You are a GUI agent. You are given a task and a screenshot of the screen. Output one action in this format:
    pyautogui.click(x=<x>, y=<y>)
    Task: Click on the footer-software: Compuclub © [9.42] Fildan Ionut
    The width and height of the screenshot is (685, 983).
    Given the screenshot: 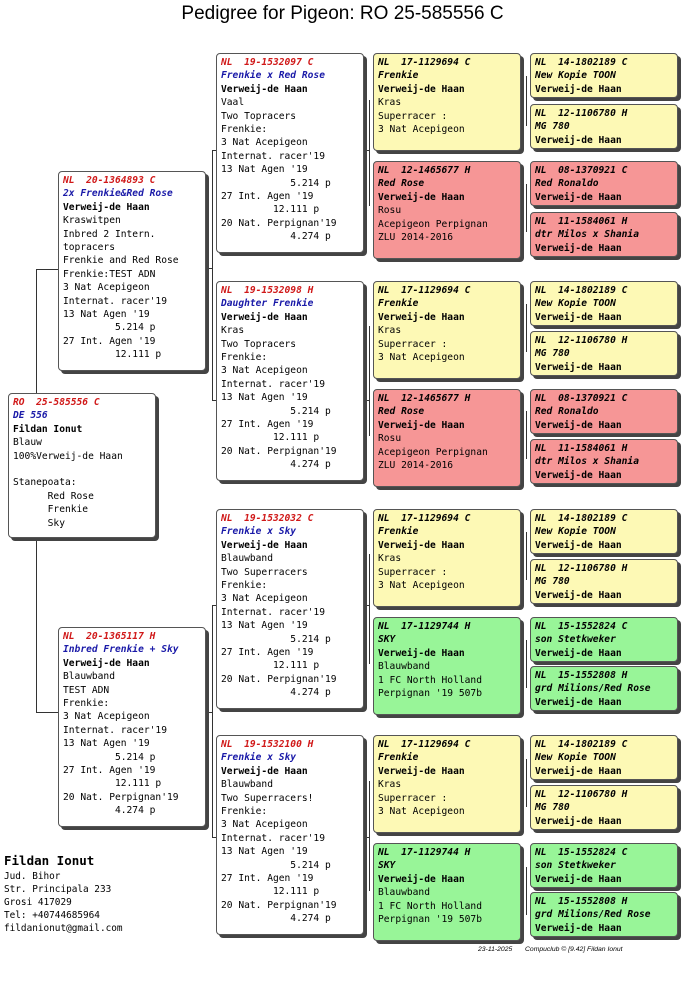 What is the action you would take?
    pyautogui.click(x=574, y=949)
    